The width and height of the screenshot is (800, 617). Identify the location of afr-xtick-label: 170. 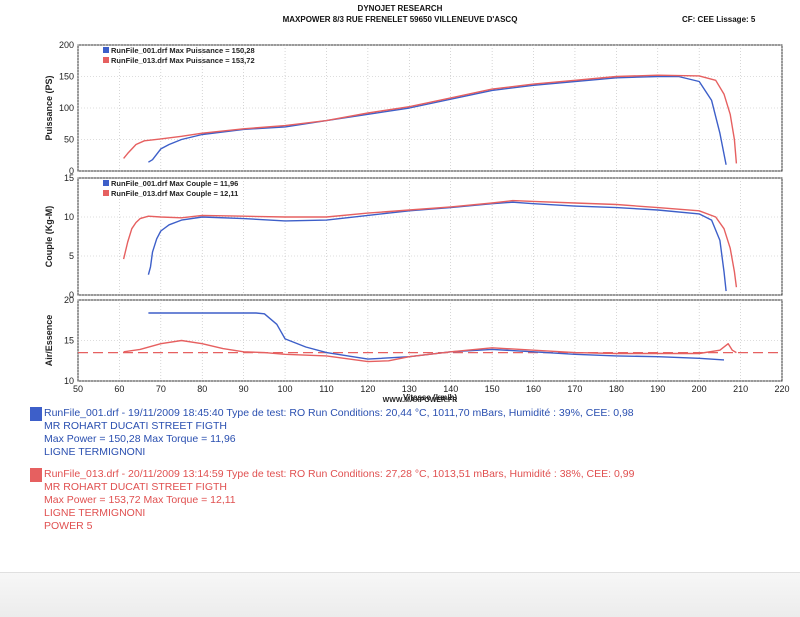
(574, 389).